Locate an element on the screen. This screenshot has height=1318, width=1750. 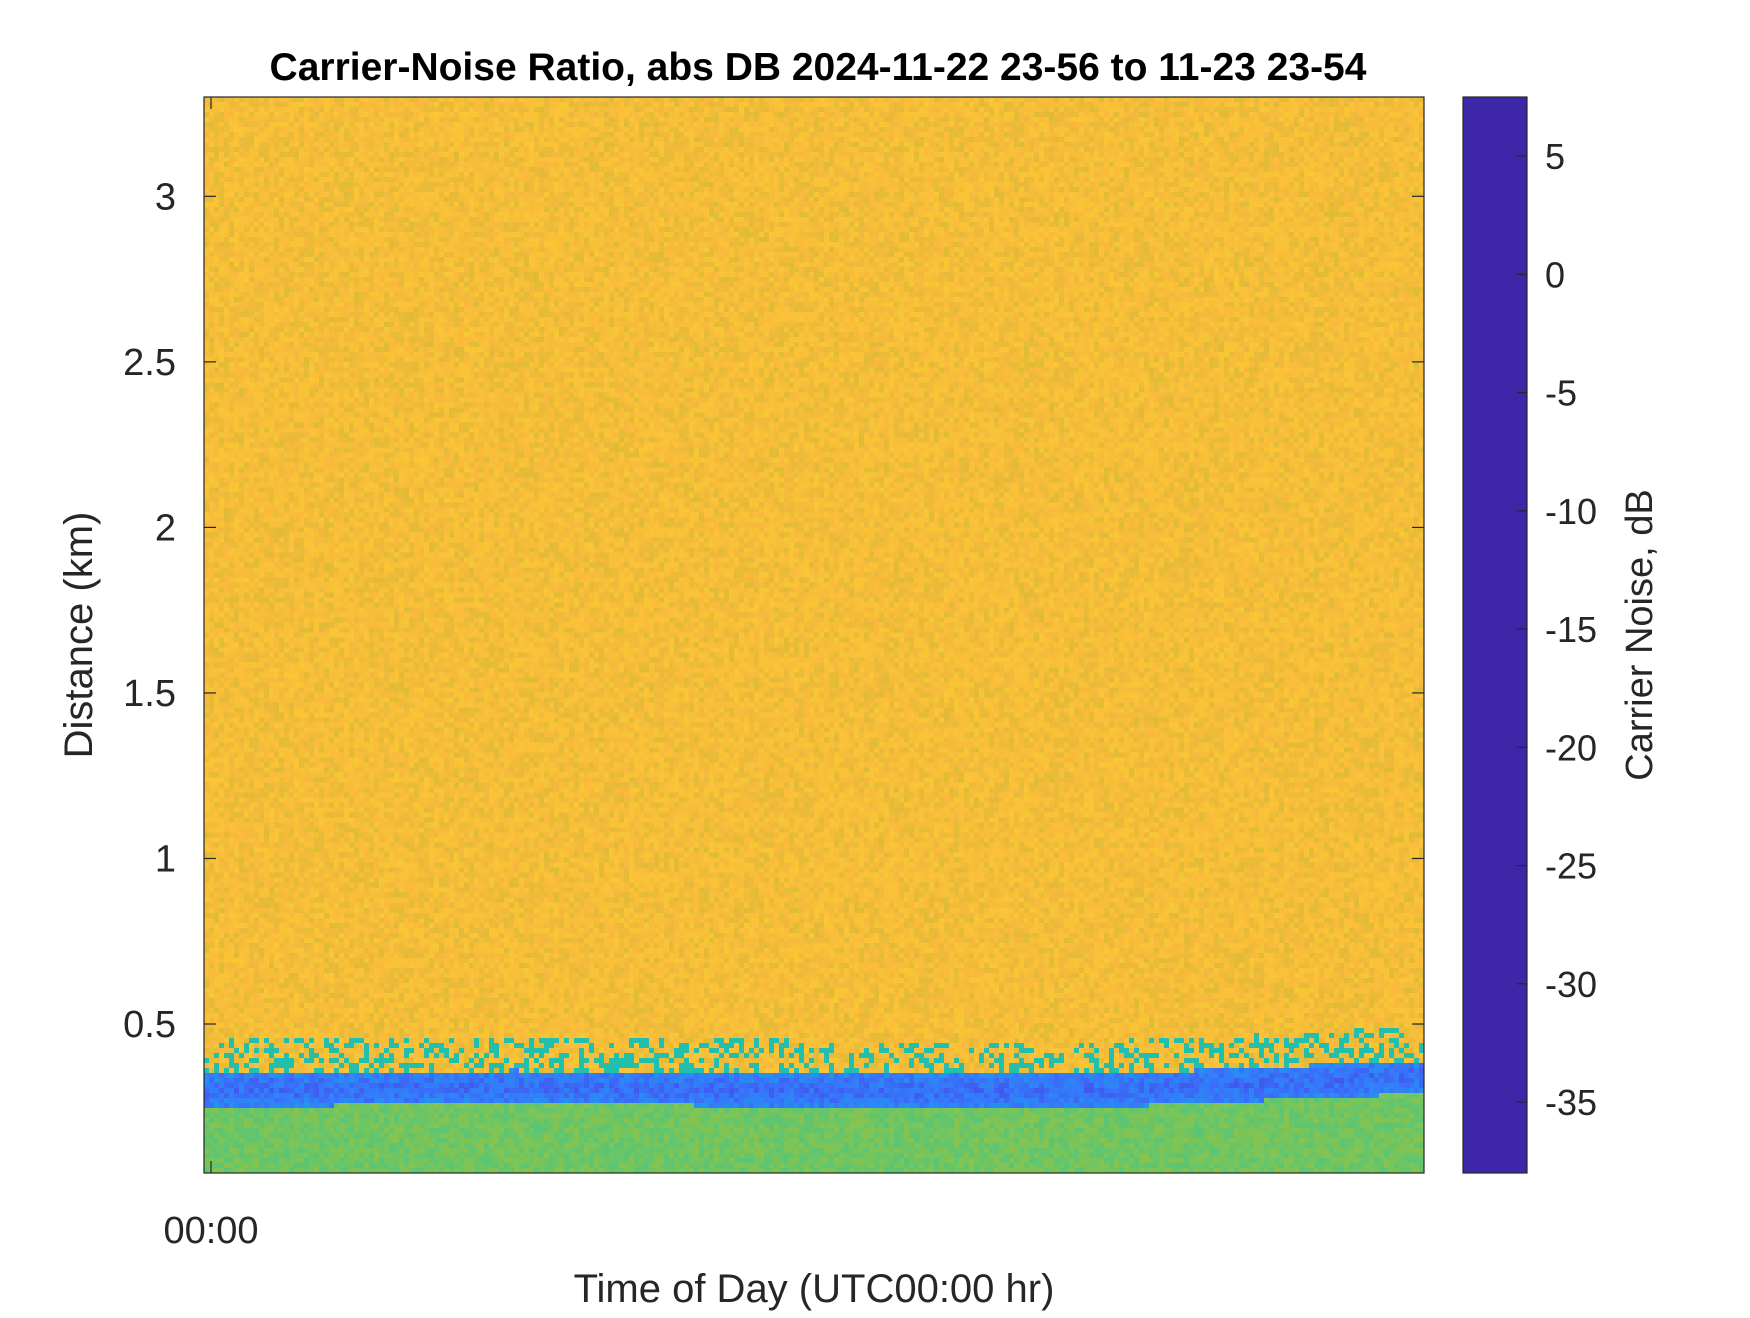
y-tick-label: 0.5 is located at coordinates (149, 1025).